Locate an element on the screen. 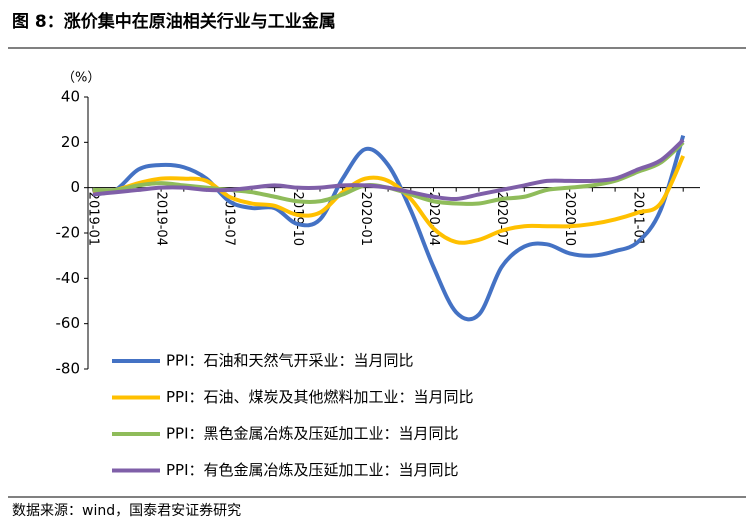  y-axis-label: （%） is located at coordinates (81, 78).